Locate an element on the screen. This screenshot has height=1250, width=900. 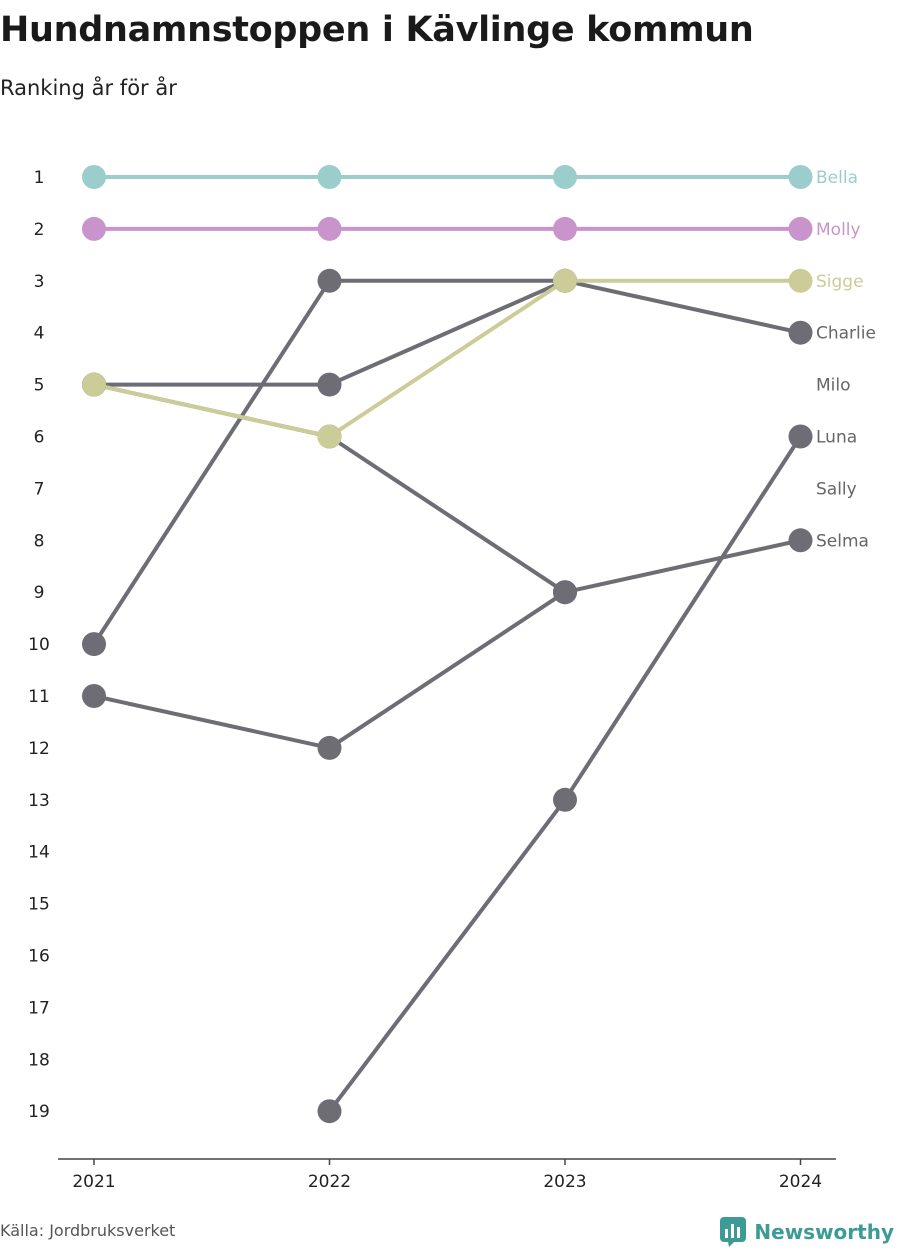
y-tick-label: 19 is located at coordinates (39, 1112).